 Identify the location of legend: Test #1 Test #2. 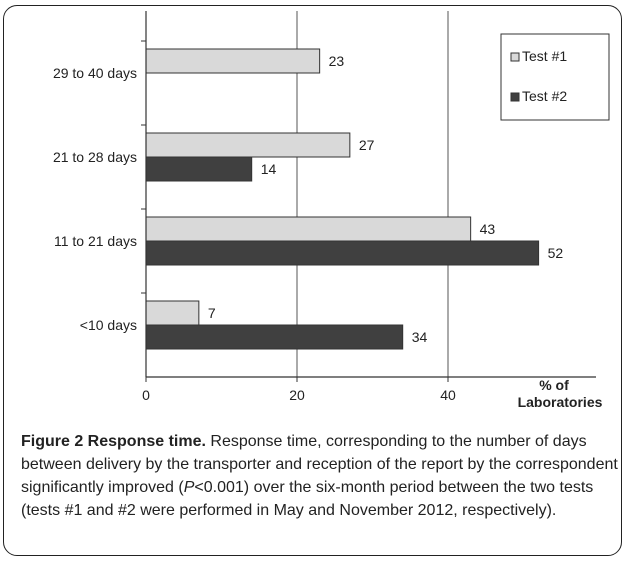
(555, 77).